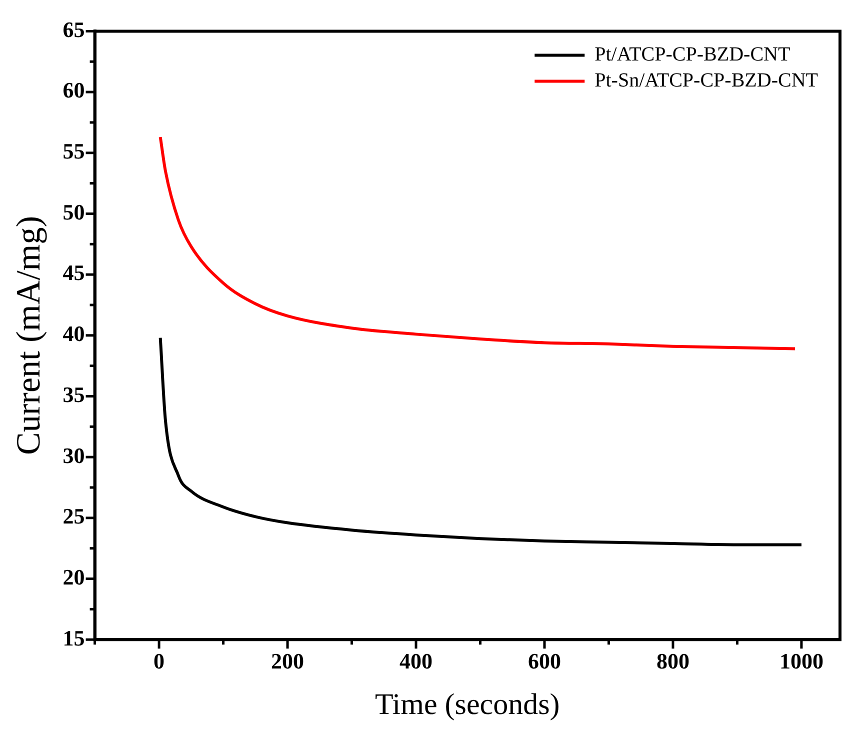 This screenshot has height=734, width=854. What do you see at coordinates (467, 704) in the screenshot?
I see `x-axis-title: Time (seconds)` at bounding box center [467, 704].